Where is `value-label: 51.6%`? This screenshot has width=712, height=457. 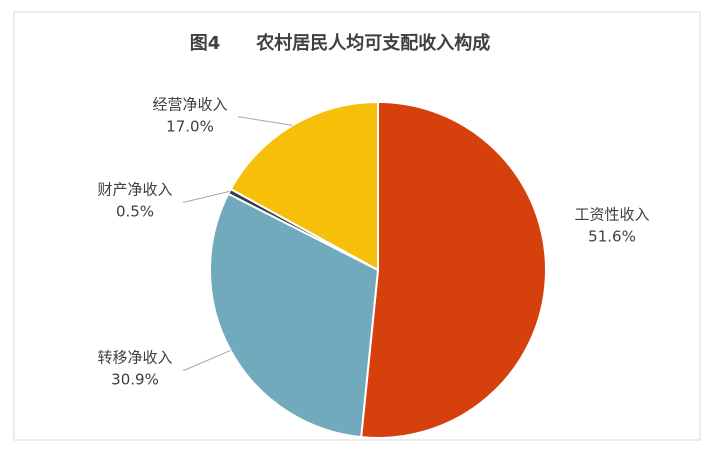
value-label: 51.6% is located at coordinates (612, 237).